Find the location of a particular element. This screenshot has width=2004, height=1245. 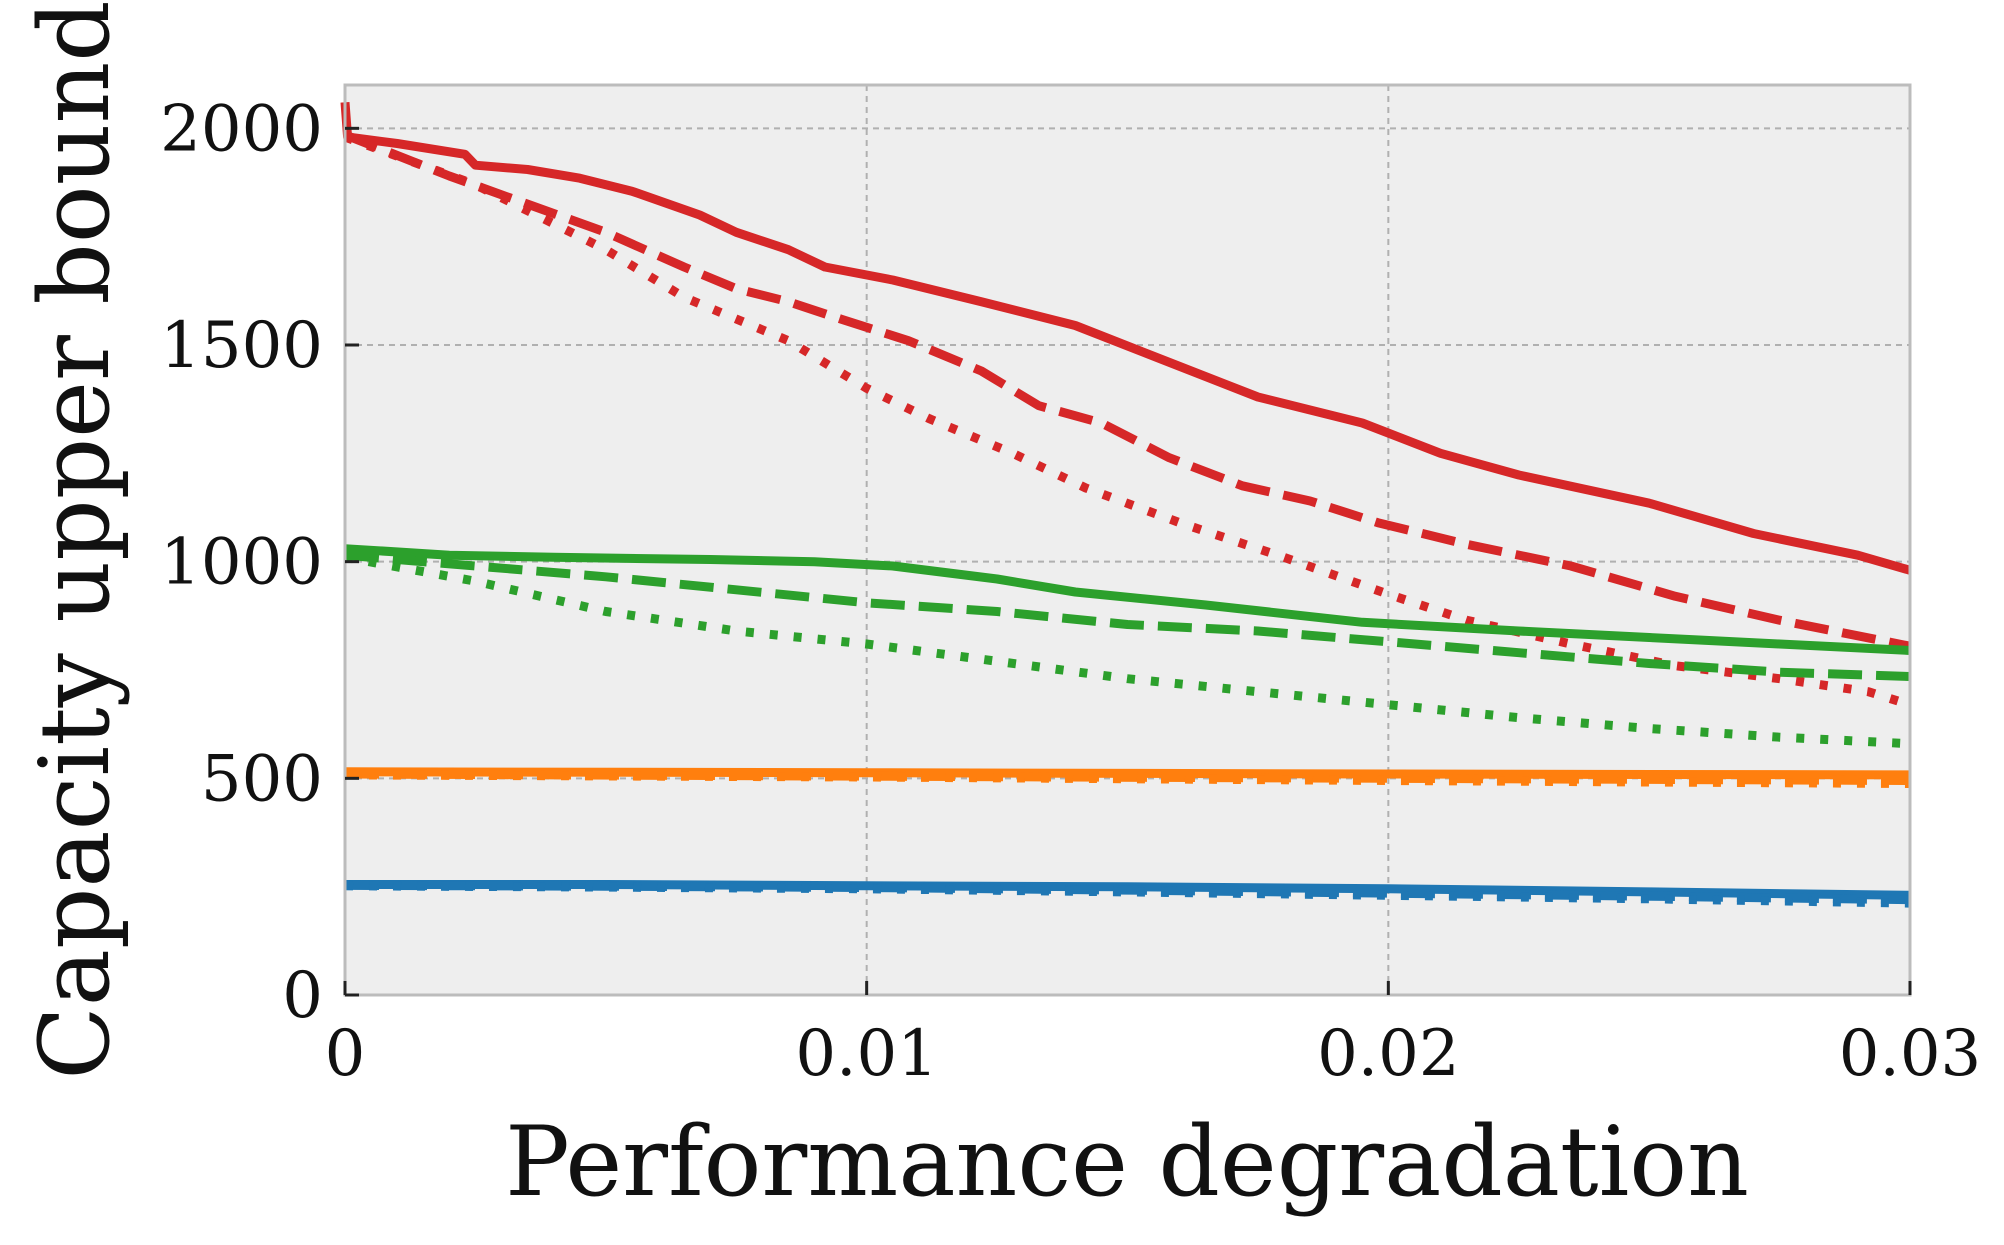

y-tick-label: 0 is located at coordinates (302, 996).